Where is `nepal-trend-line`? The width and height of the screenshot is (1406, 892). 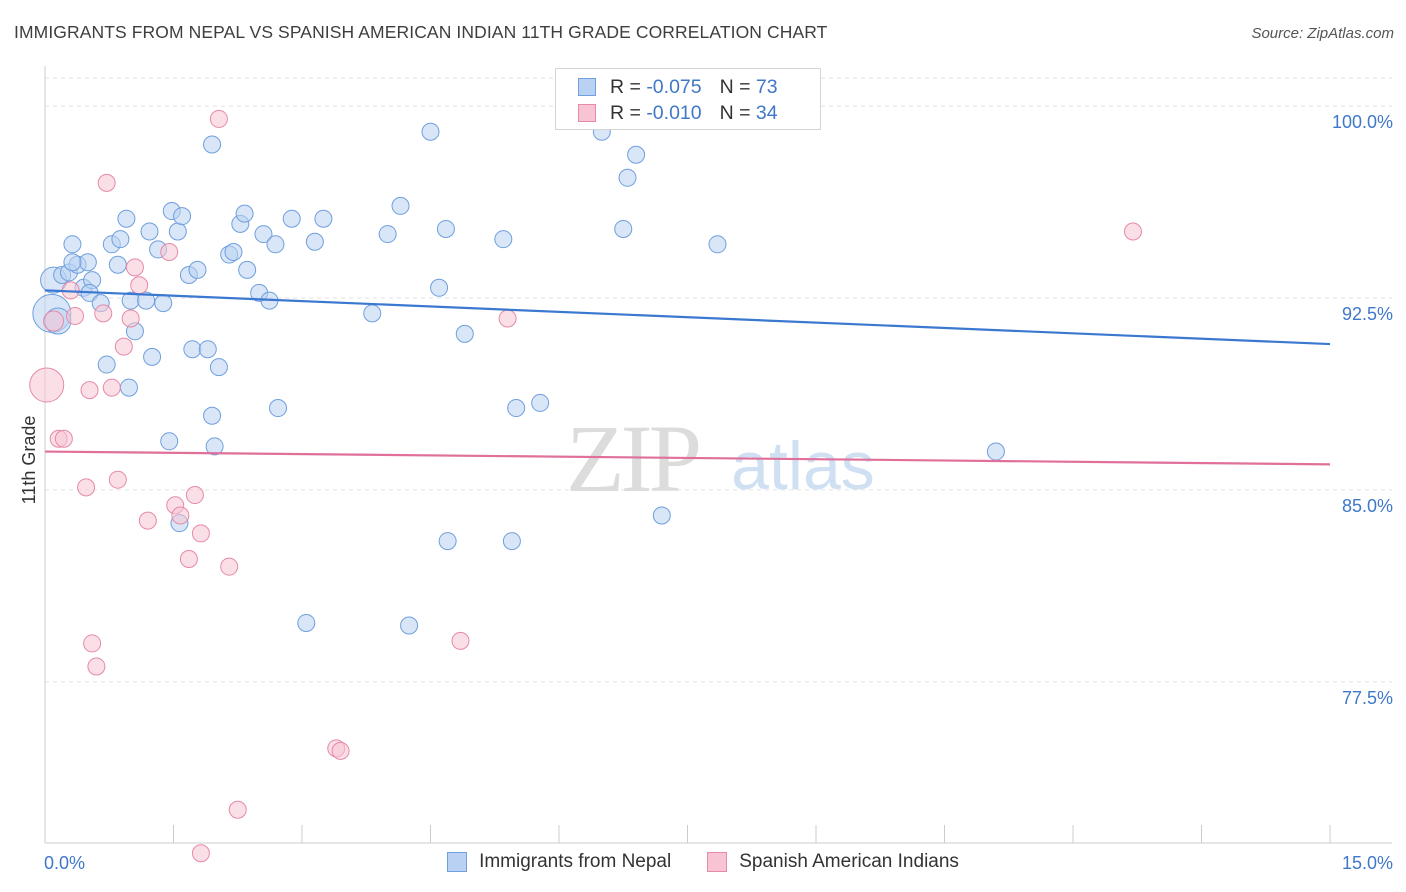
nepal-trend-line is located at coordinates (687, 317).